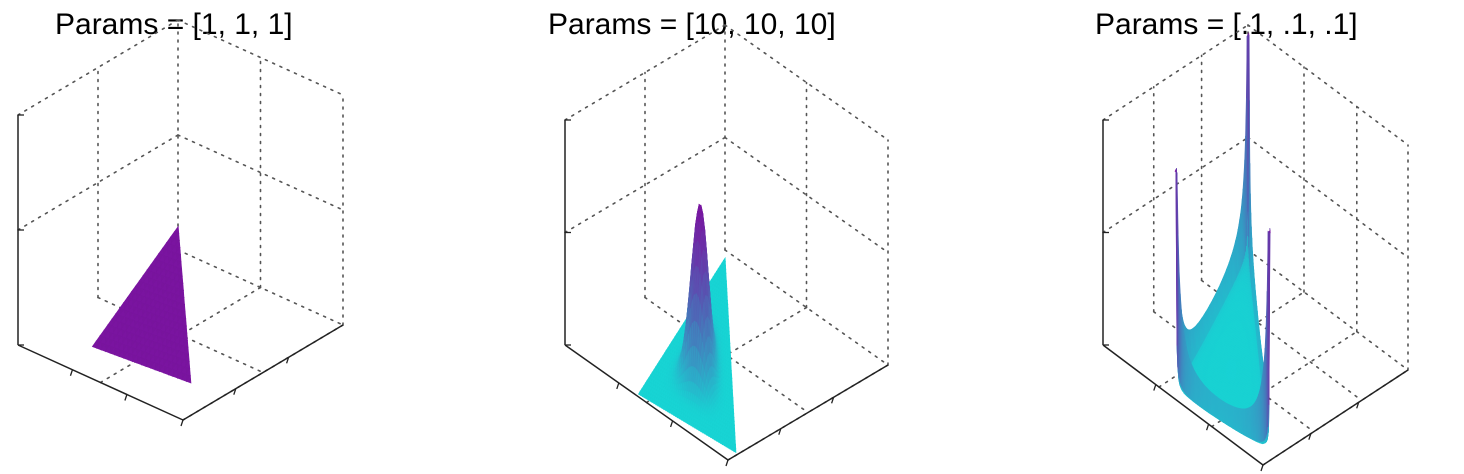  What do you see at coordinates (174, 24) in the screenshot?
I see `chart-title: Params = [1, 1, 1]` at bounding box center [174, 24].